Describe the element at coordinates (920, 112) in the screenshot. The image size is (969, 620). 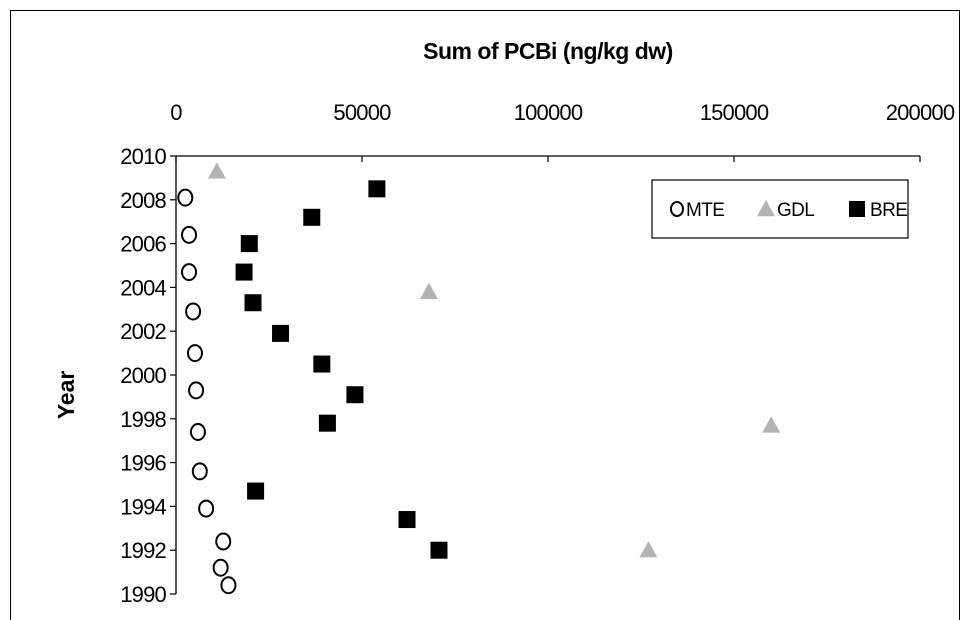
I see `x-tick-label: 200000` at that location.